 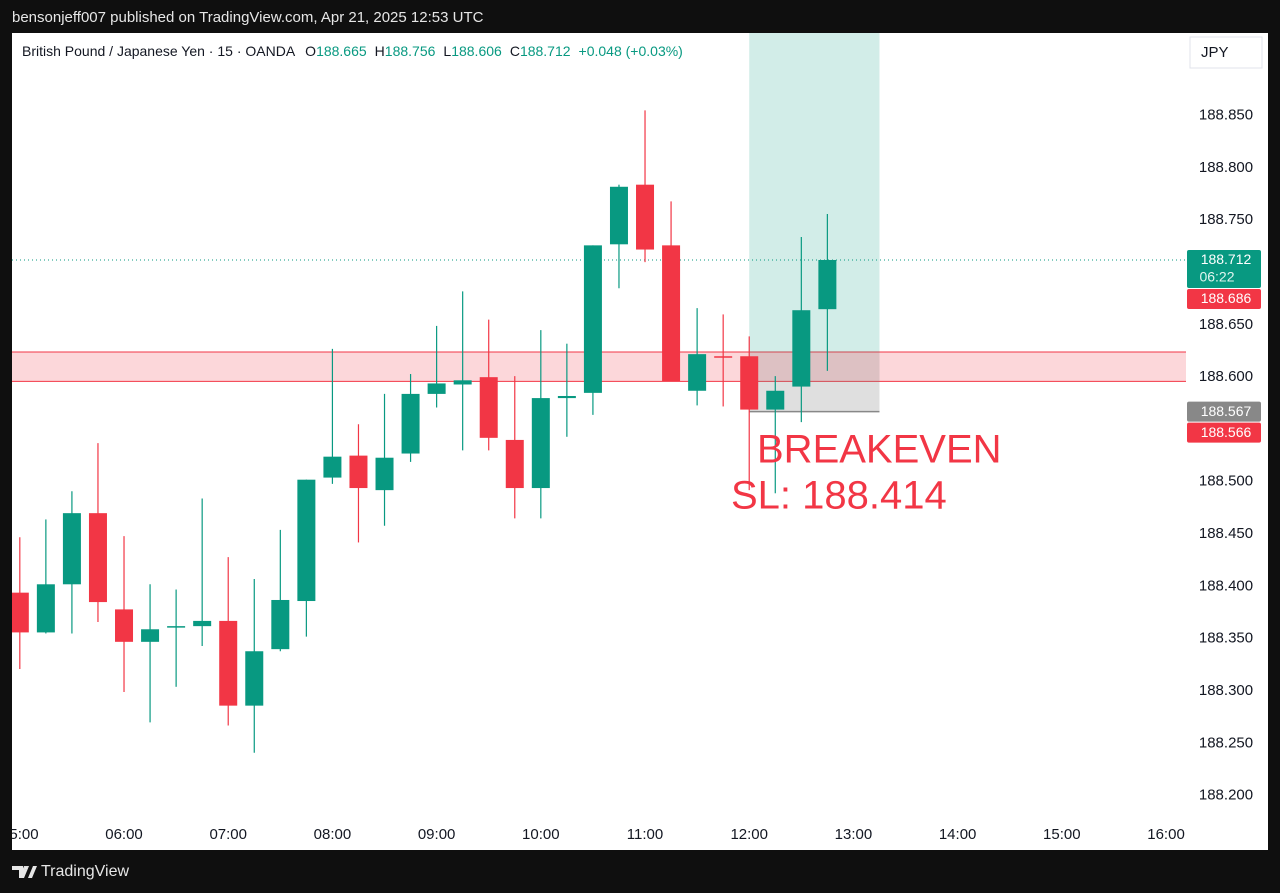 What do you see at coordinates (814, 193) in the screenshot?
I see `position-target` at bounding box center [814, 193].